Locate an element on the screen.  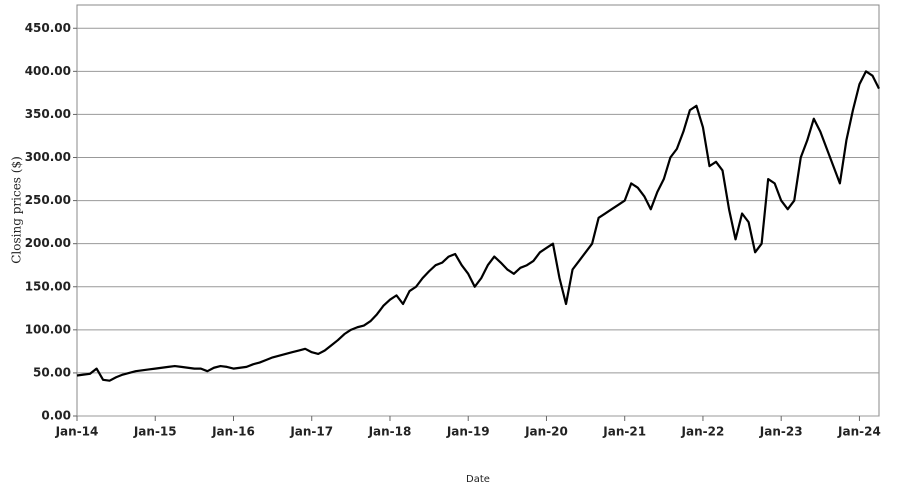
x-tick-label: Jan-21 is located at coordinates (624, 432).